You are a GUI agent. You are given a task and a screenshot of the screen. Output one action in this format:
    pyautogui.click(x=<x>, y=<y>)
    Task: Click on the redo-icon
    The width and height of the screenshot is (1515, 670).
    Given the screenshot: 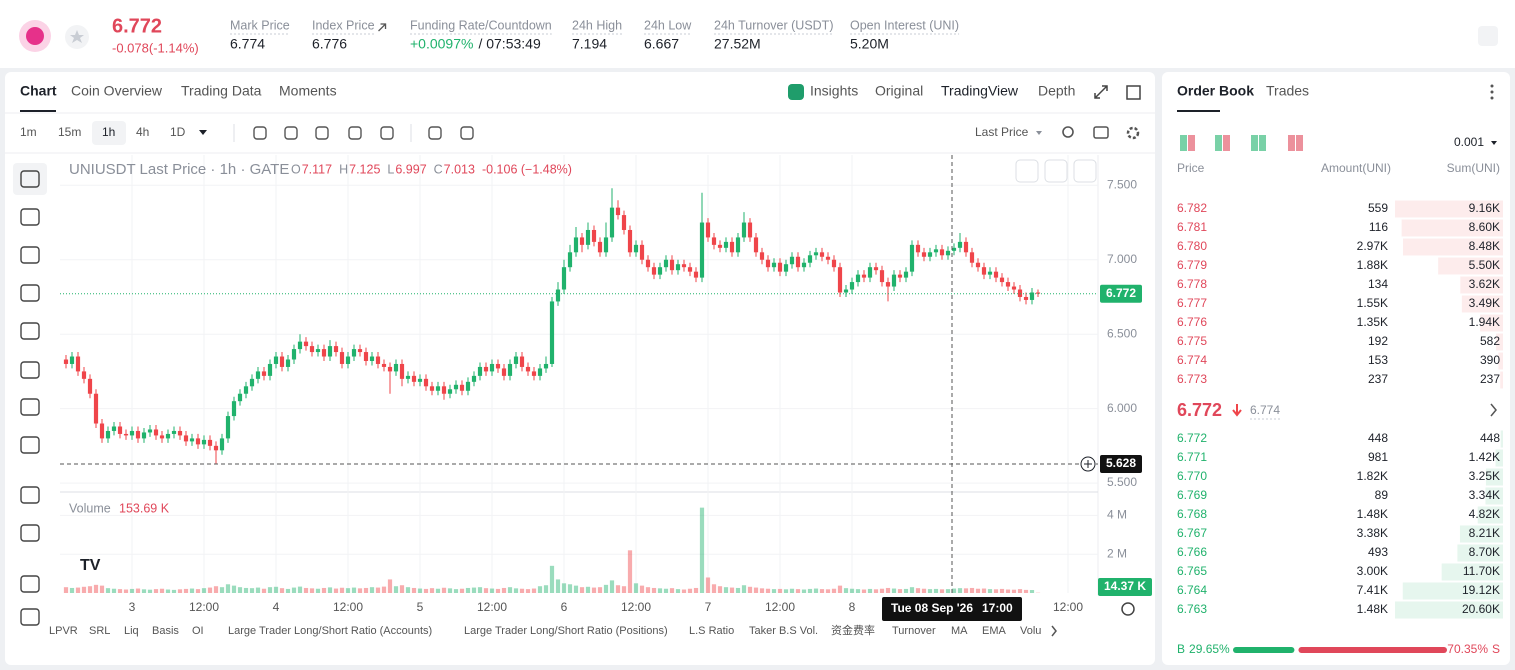 What is the action you would take?
    pyautogui.click(x=467, y=133)
    